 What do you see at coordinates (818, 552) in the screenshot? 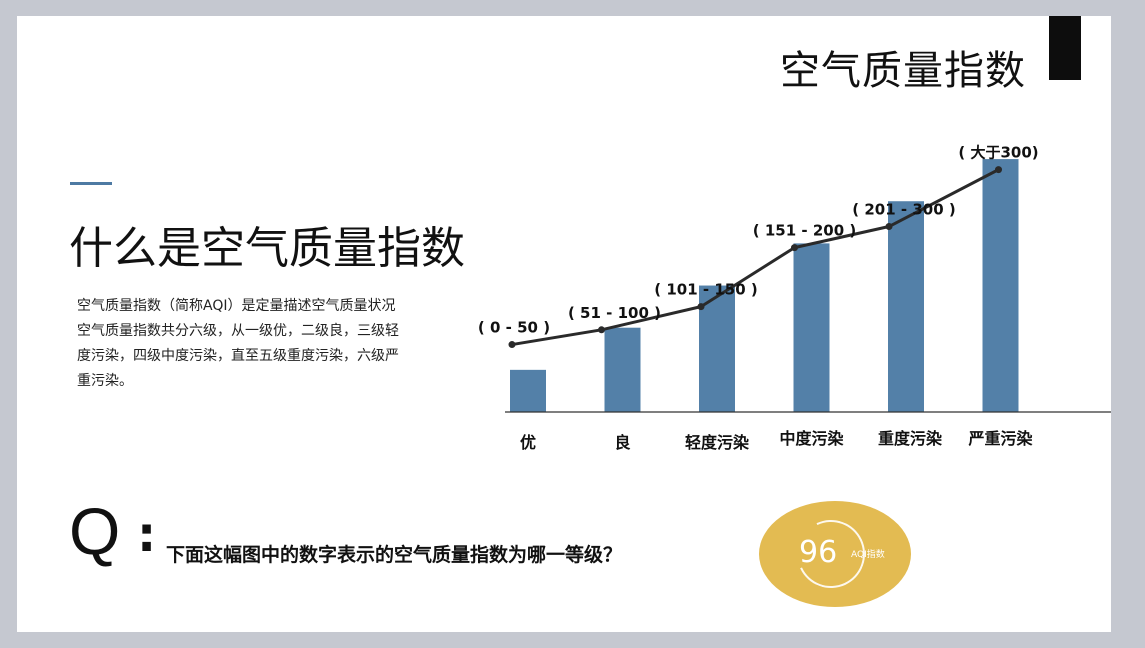
I see `aqi-value: 96` at bounding box center [818, 552].